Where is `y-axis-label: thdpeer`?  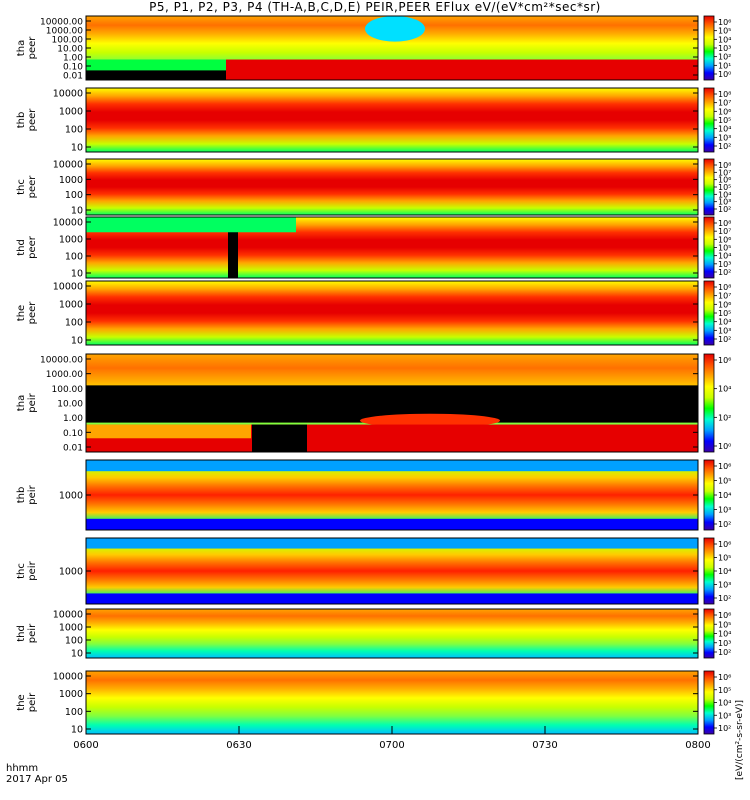 y-axis-label: thdpeer is located at coordinates (27, 247).